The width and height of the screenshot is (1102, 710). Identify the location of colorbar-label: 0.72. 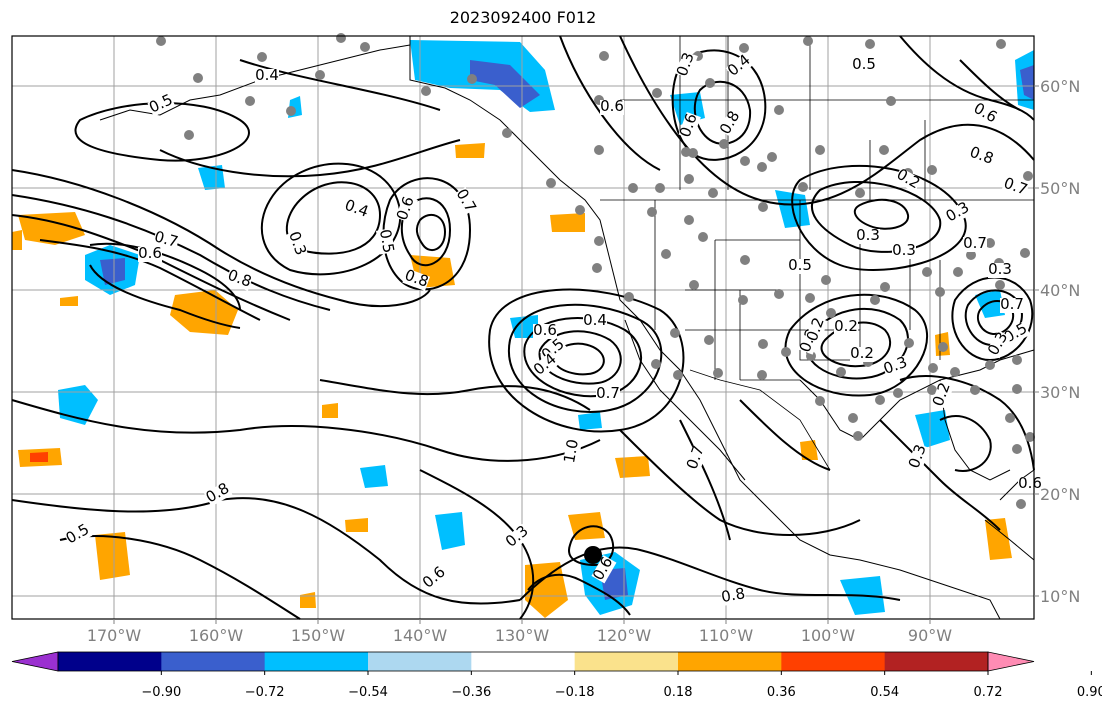
(988, 692).